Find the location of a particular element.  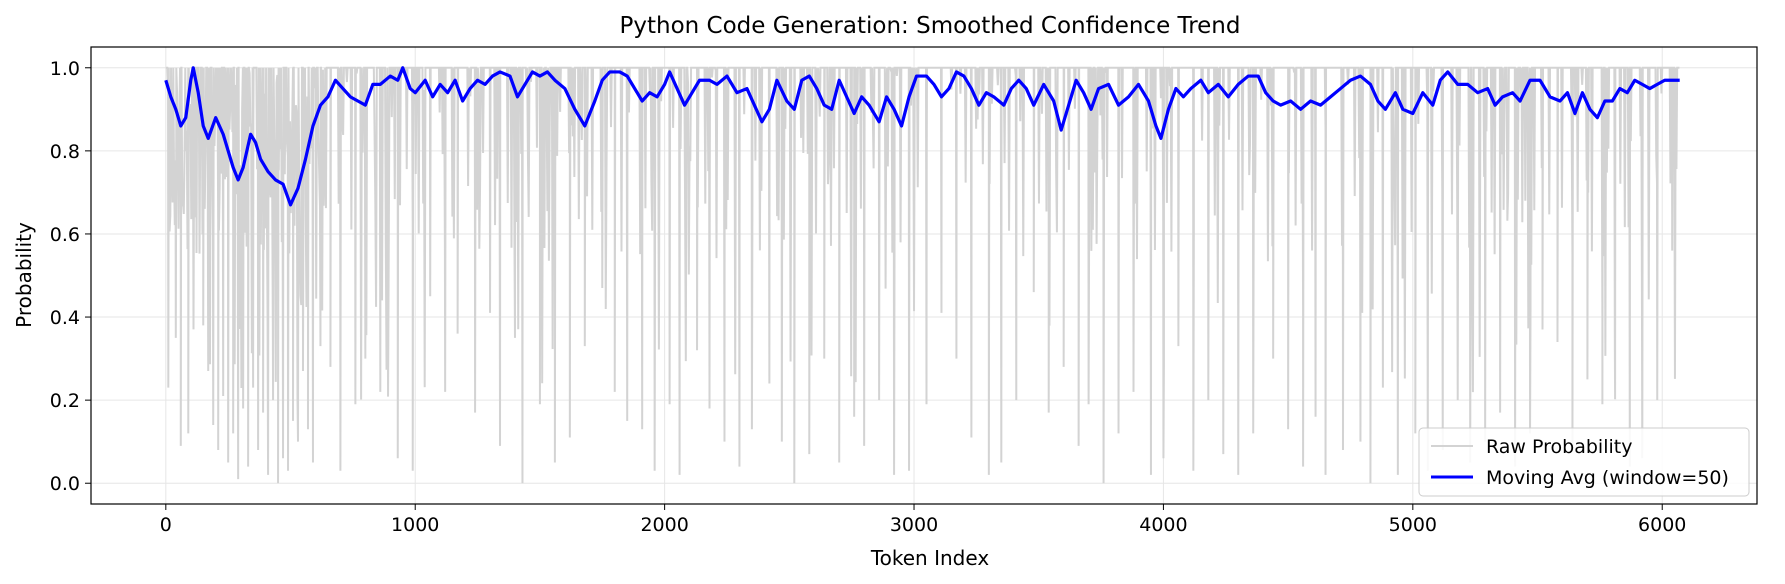

y-tick-label-5: 1.0 is located at coordinates (65, 69).